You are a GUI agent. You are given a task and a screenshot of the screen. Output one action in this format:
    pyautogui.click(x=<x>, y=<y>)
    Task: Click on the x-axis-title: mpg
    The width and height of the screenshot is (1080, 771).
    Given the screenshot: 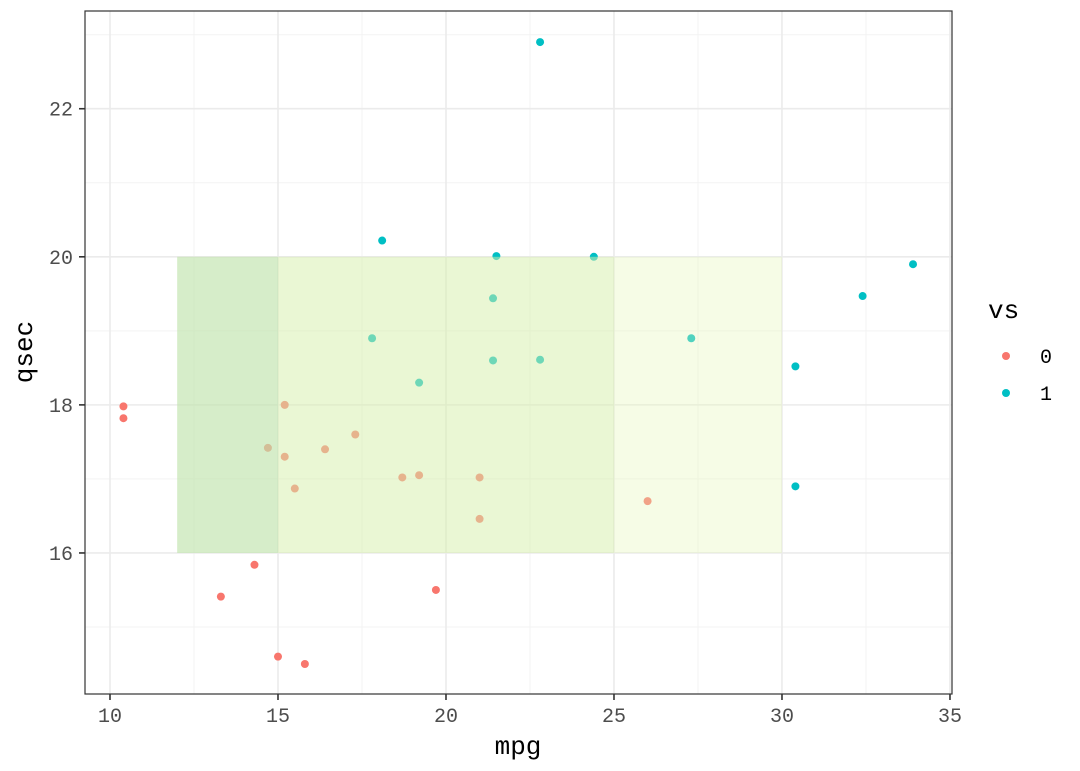 What is the action you would take?
    pyautogui.click(x=518, y=747)
    